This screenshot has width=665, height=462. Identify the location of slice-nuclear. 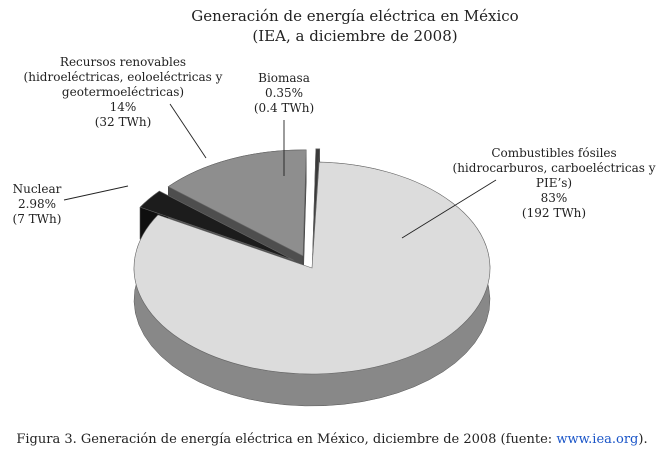
(217, 225).